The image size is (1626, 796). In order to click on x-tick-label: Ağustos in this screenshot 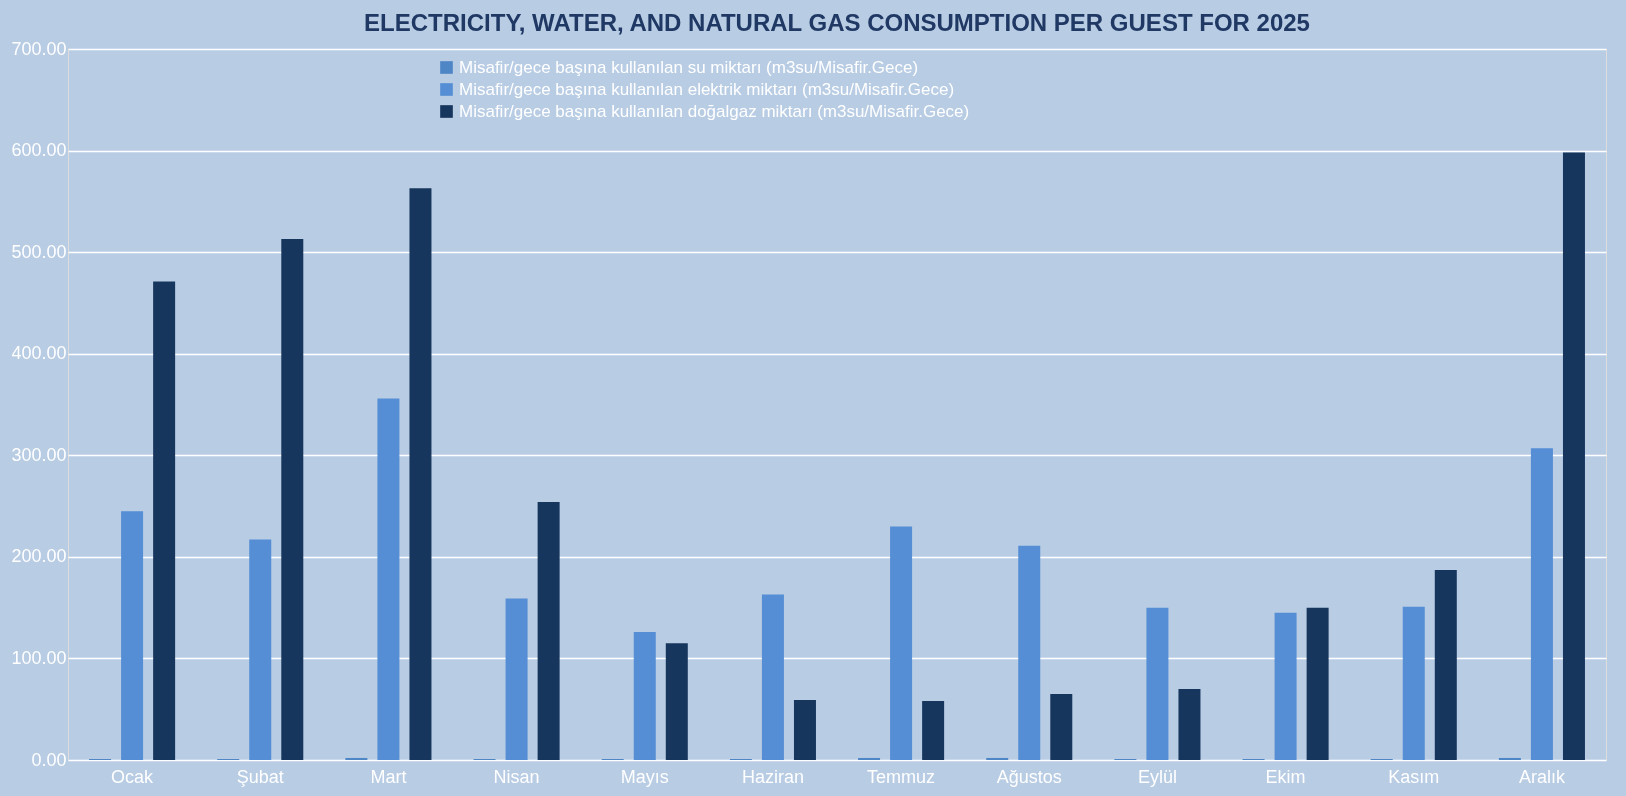, I will do `click(1029, 776)`.